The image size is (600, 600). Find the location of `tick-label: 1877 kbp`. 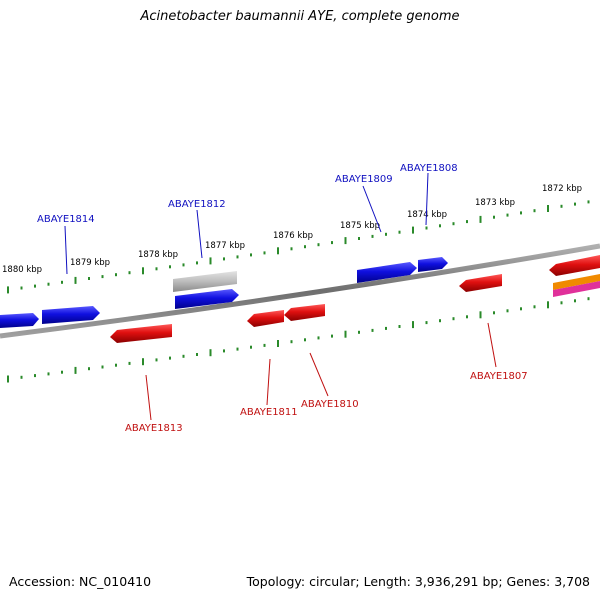

tick-label: 1877 kbp is located at coordinates (225, 246).